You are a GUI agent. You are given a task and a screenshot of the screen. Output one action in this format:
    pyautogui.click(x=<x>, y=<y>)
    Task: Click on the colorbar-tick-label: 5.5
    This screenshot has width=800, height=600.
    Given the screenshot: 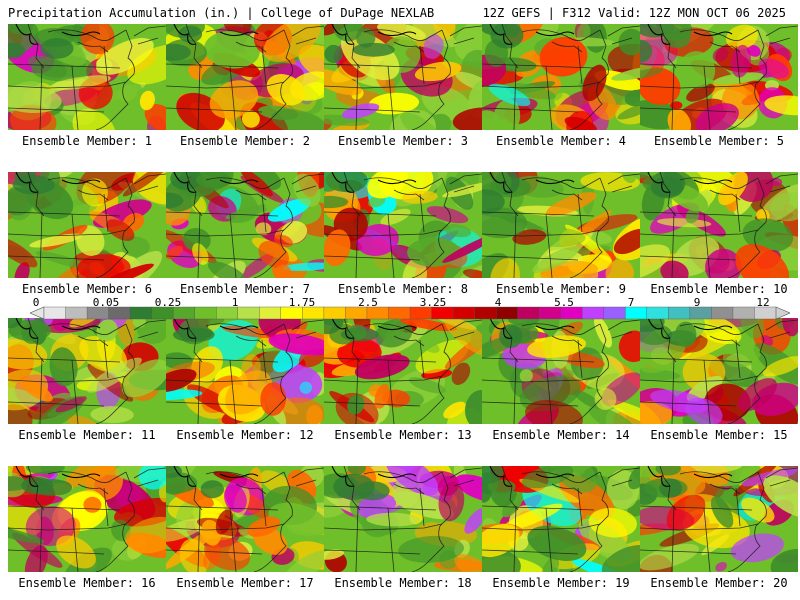 What is the action you would take?
    pyautogui.click(x=564, y=302)
    